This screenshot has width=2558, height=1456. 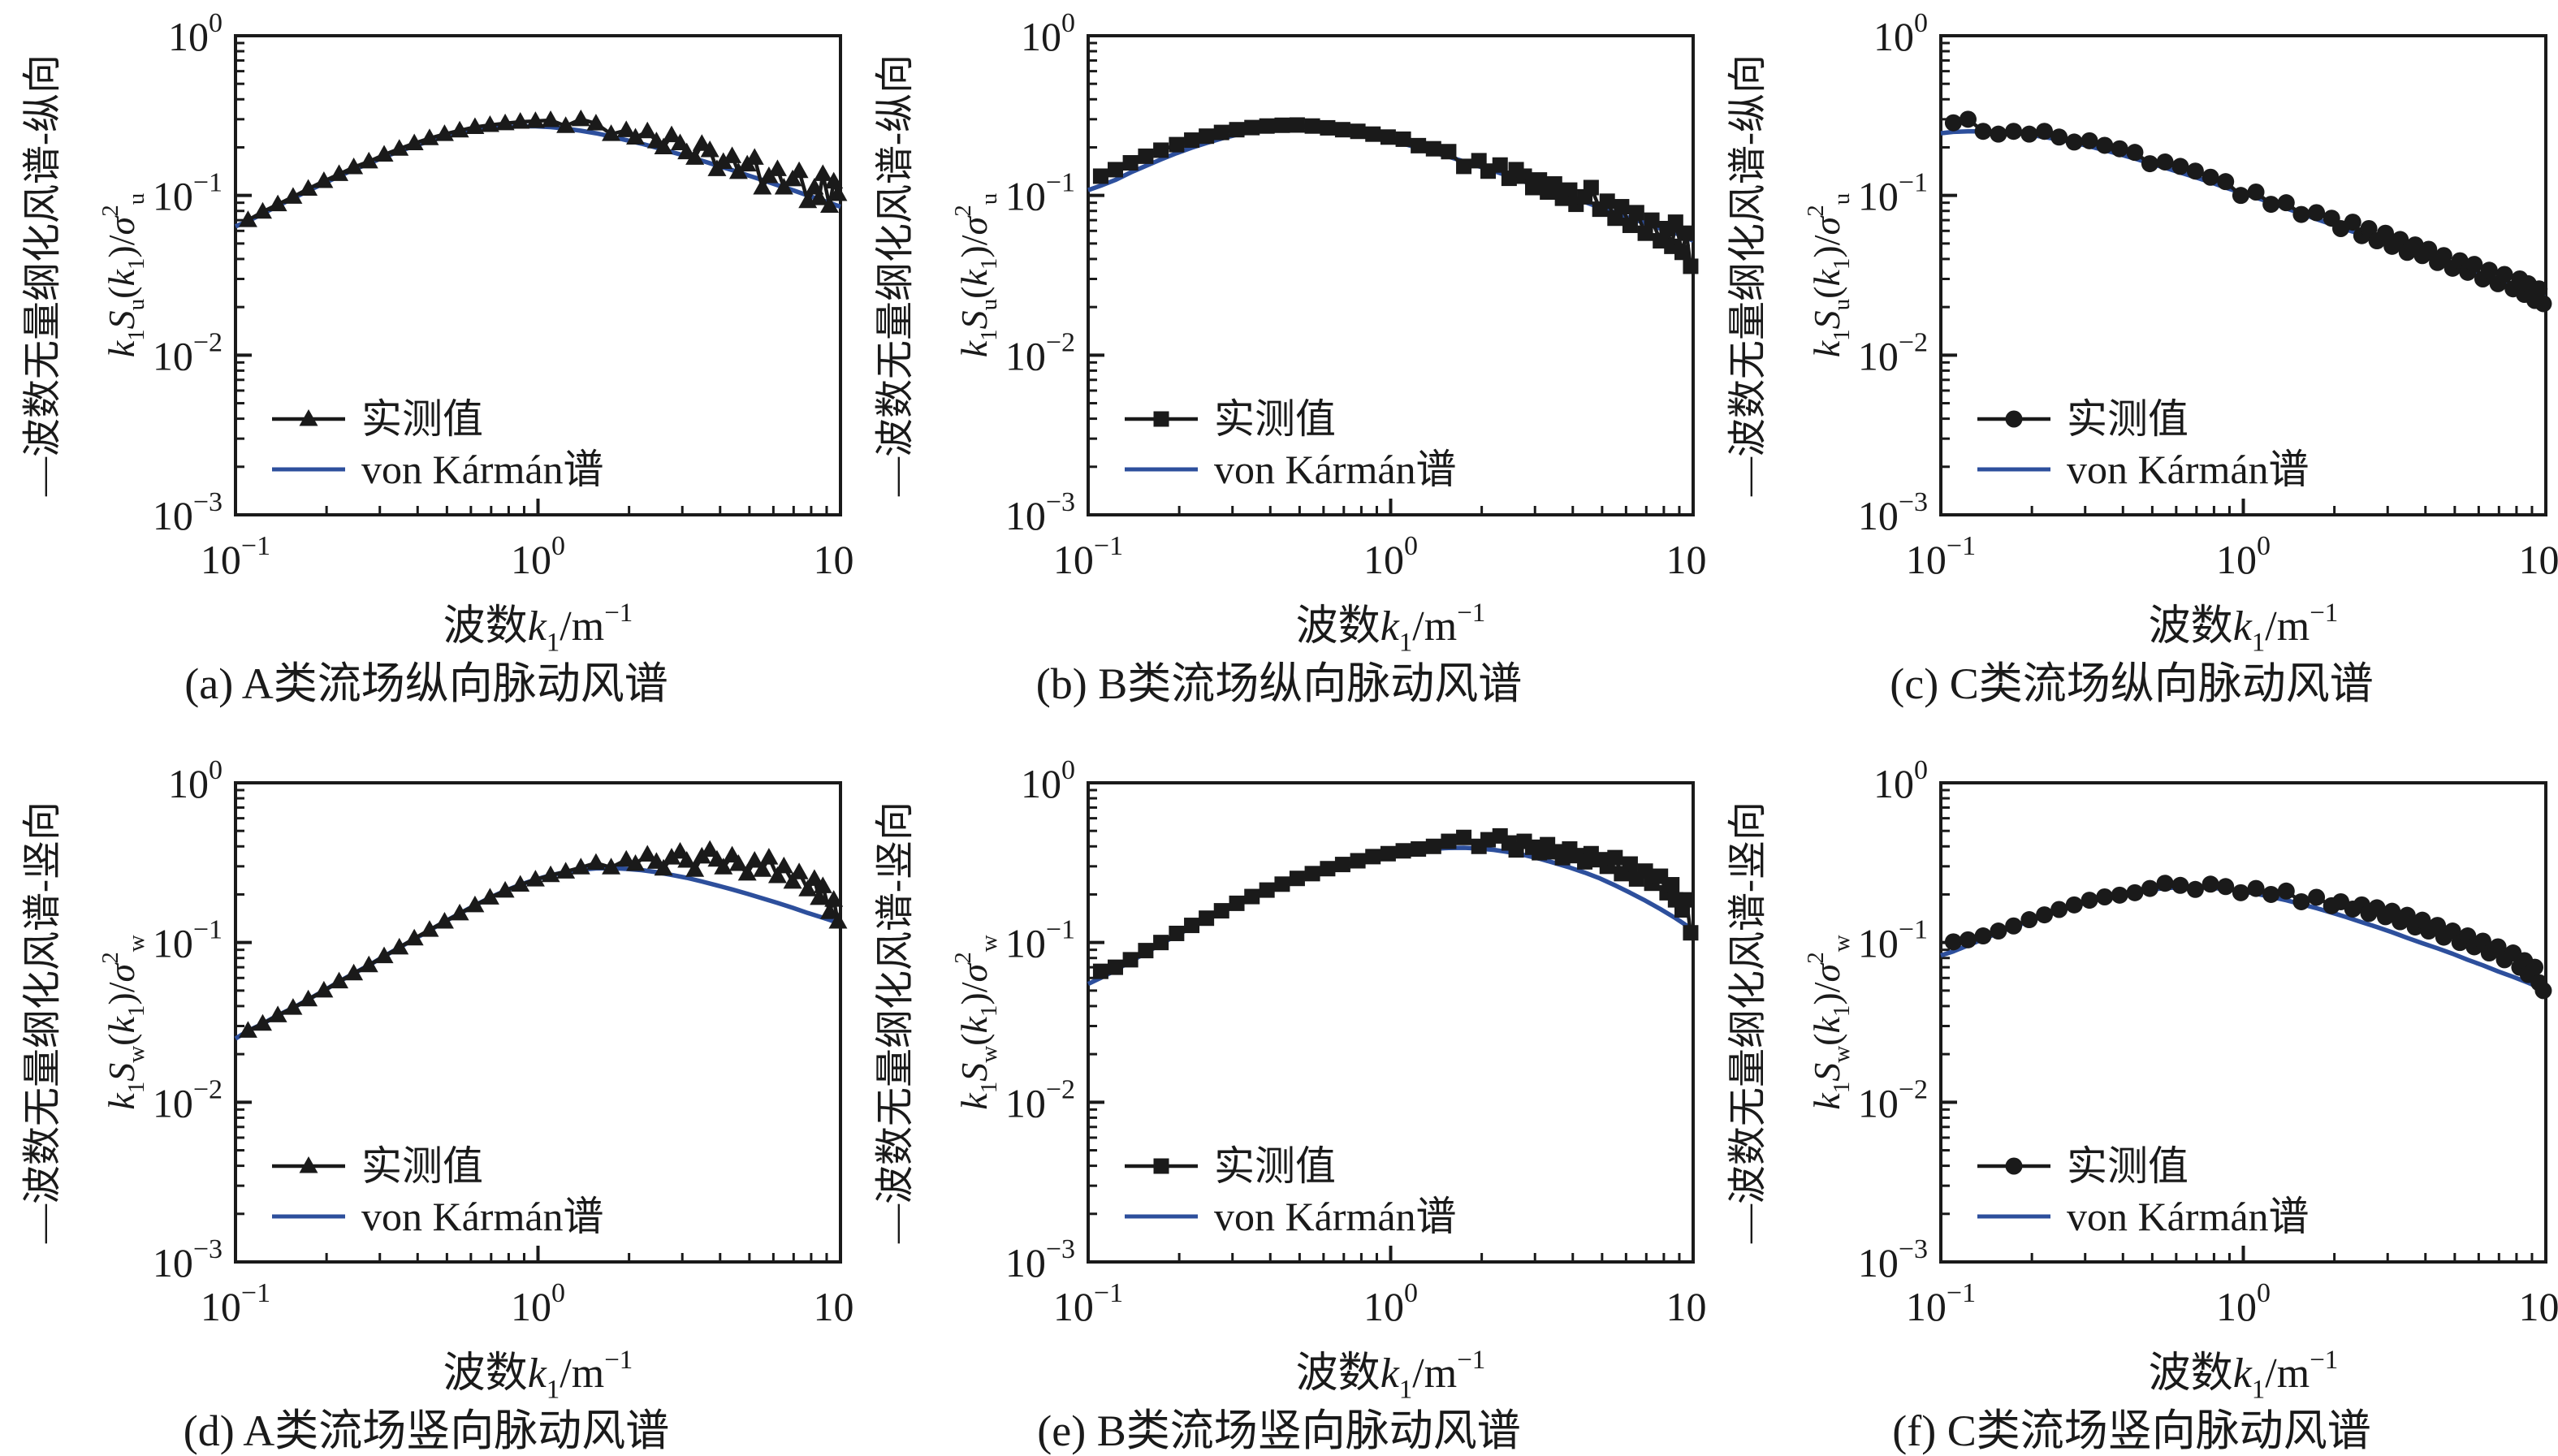 What do you see at coordinates (1279, 683) in the screenshot?
I see `subplot-b-caption: (b) B类流场纵向脉动风谱` at bounding box center [1279, 683].